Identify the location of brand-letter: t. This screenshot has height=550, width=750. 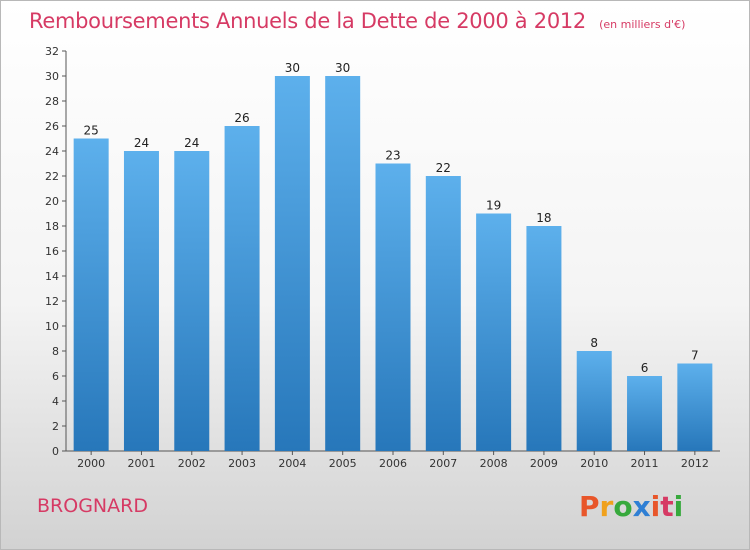
(667, 506).